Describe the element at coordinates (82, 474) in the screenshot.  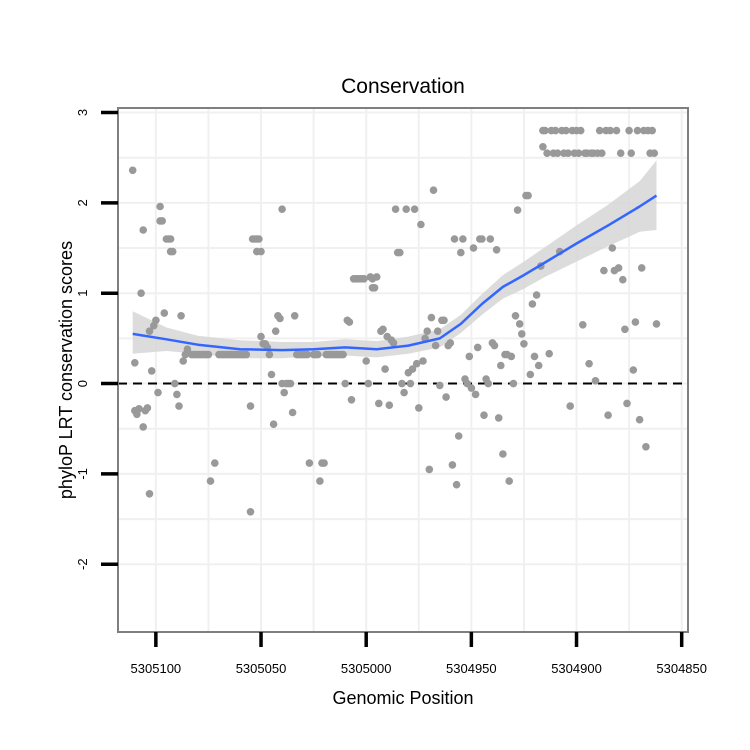
I see `y-tick-label: -1` at that location.